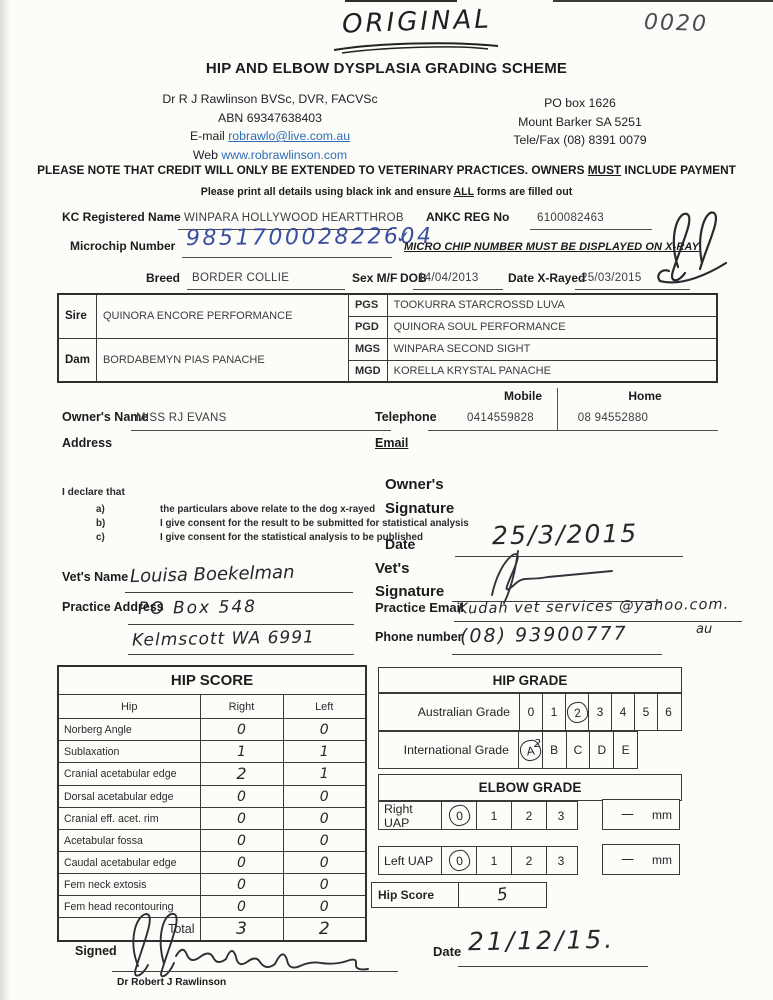  Describe the element at coordinates (502, 895) in the screenshot. I see `hip-score-summary-value: 5` at that location.